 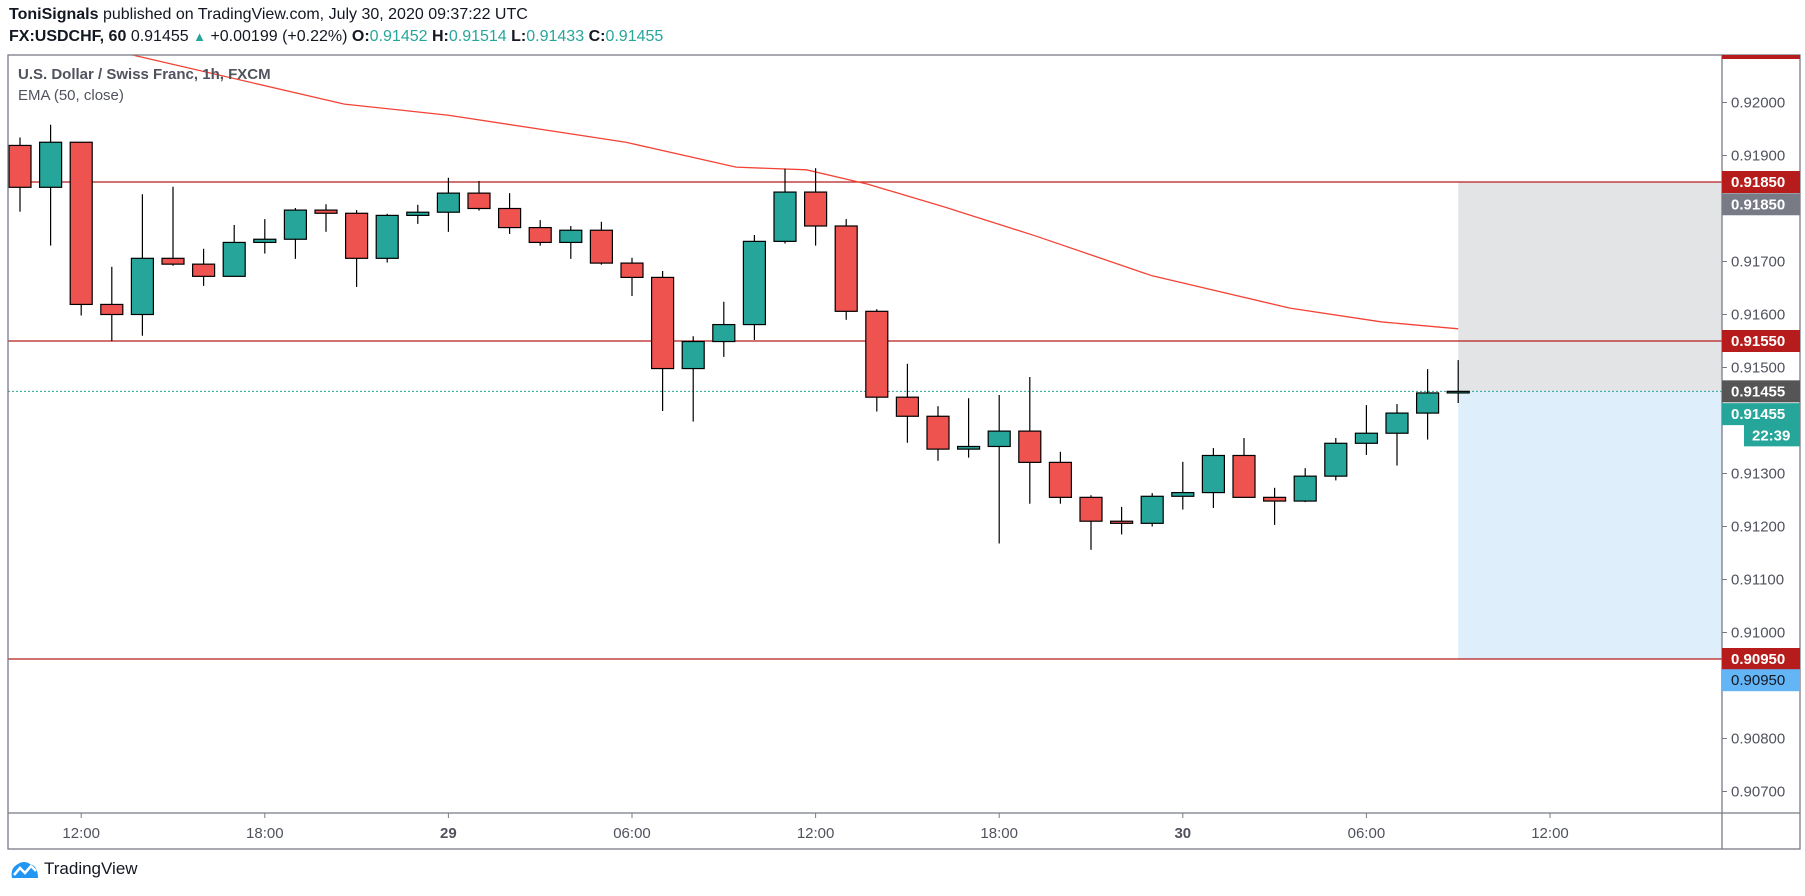 I want to click on price-badge: 0.91550, so click(x=1761, y=341).